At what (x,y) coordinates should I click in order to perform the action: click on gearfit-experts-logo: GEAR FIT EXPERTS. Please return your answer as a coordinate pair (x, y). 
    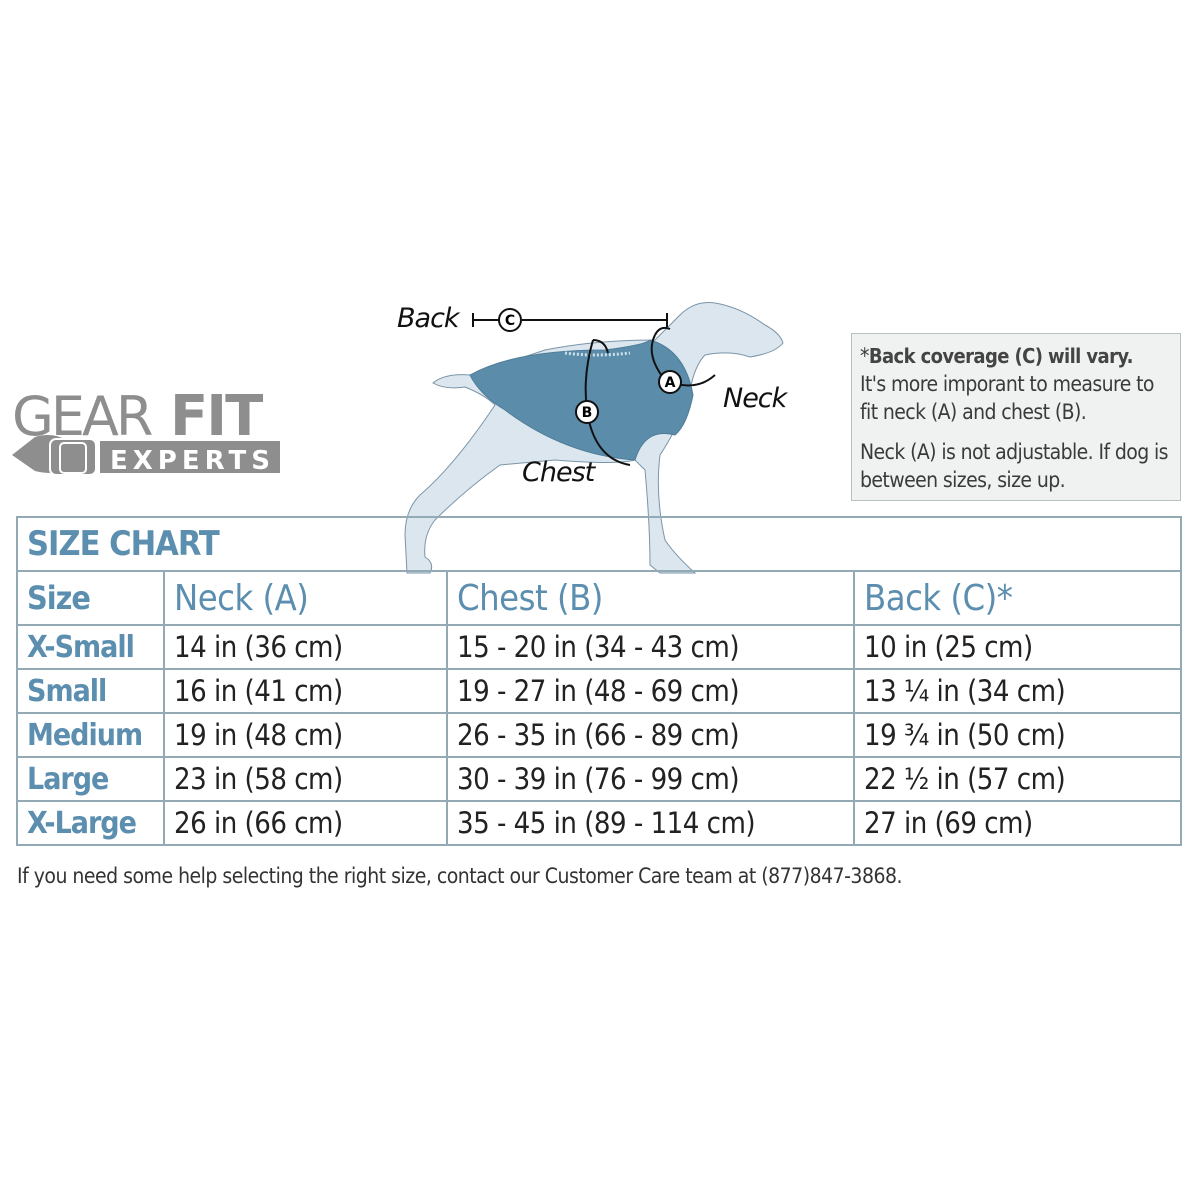
    Looking at the image, I should click on (147, 432).